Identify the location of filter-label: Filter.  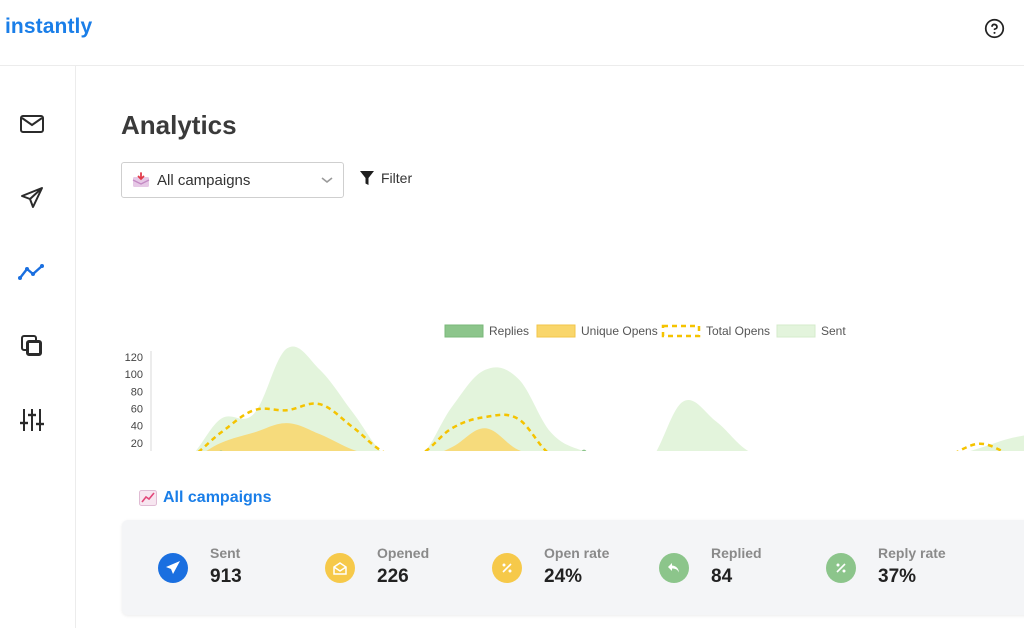
(397, 178).